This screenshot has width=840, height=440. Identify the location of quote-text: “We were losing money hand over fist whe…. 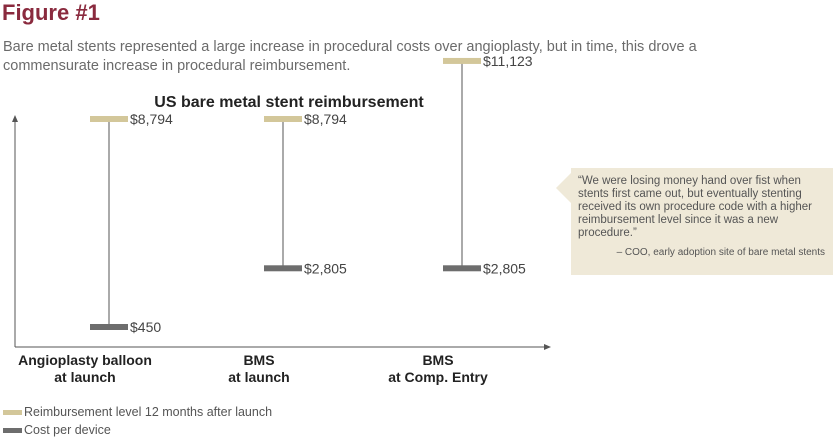
(695, 207).